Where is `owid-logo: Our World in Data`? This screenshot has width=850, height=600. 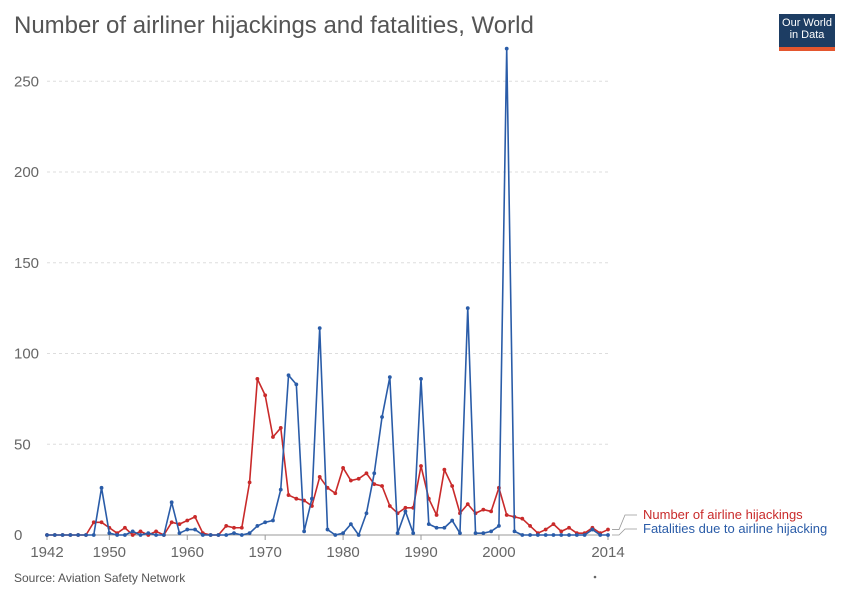
owid-logo: Our World in Data is located at coordinates (807, 32).